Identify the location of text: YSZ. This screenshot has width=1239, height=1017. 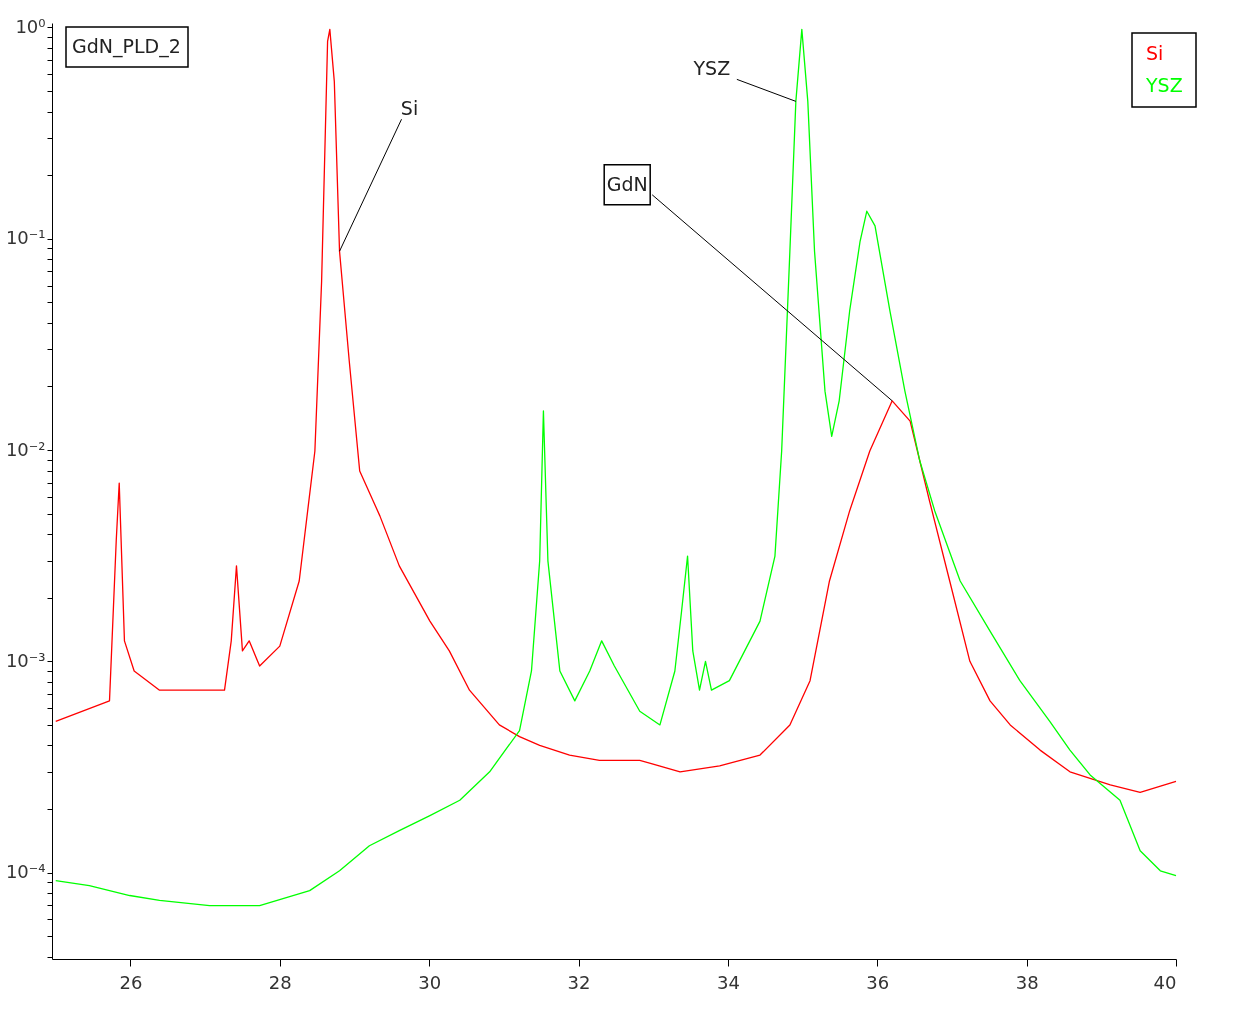
(1164, 85).